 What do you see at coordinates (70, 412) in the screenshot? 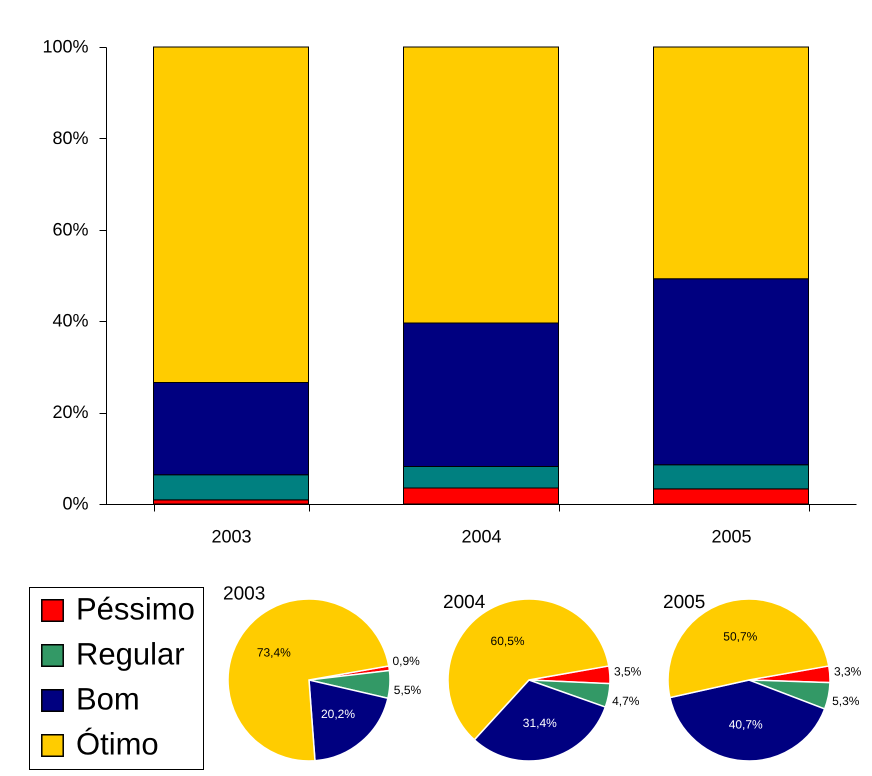
I see `y-tick-label: 20%` at bounding box center [70, 412].